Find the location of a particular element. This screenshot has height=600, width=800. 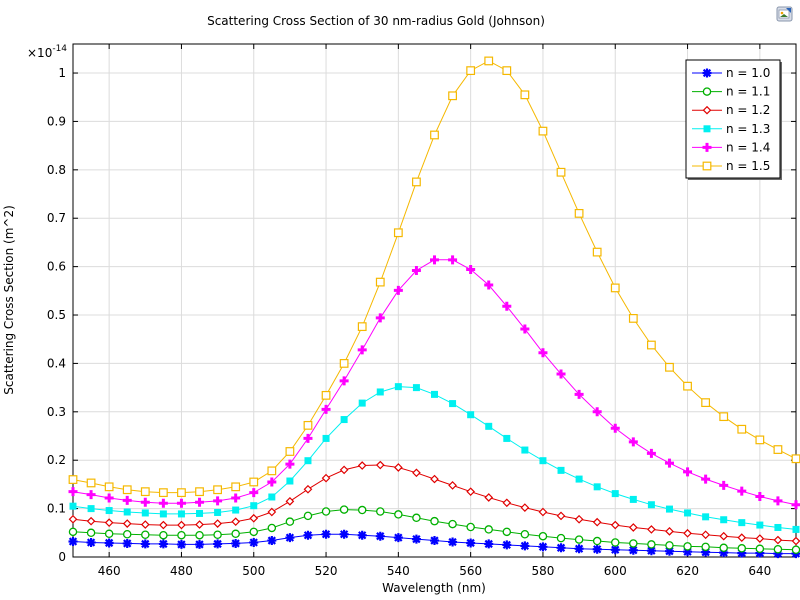

legend-entry: n = 1.0 is located at coordinates (731, 73).